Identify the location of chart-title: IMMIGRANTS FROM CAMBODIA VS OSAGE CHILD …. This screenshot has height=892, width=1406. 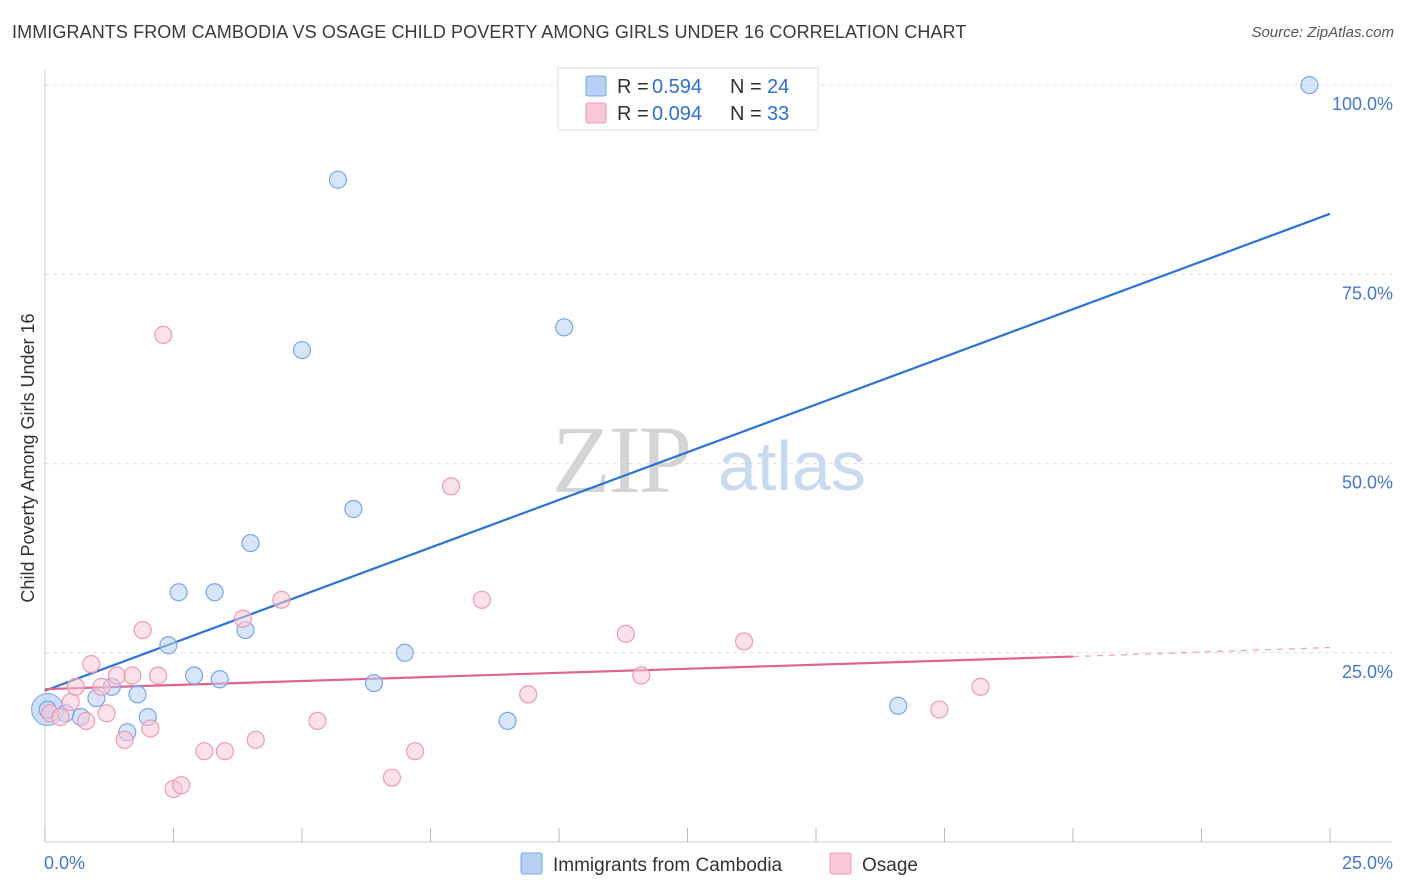
(489, 32).